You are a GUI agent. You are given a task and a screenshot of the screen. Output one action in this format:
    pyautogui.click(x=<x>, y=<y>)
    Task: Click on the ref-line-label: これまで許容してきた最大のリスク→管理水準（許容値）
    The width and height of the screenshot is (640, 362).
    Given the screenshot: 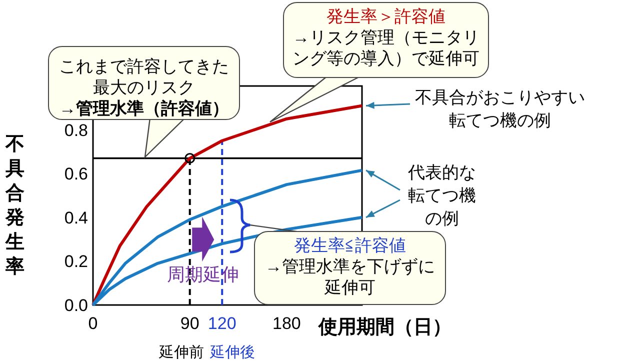 What is the action you would take?
    pyautogui.click(x=144, y=87)
    